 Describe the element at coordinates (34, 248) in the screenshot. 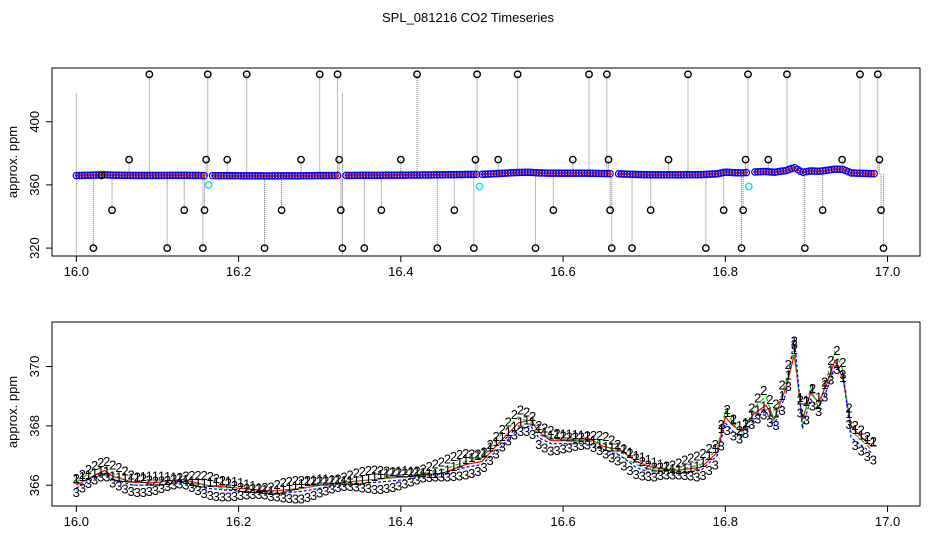

I see `raw-co2-y-tick-label: 320` at that location.